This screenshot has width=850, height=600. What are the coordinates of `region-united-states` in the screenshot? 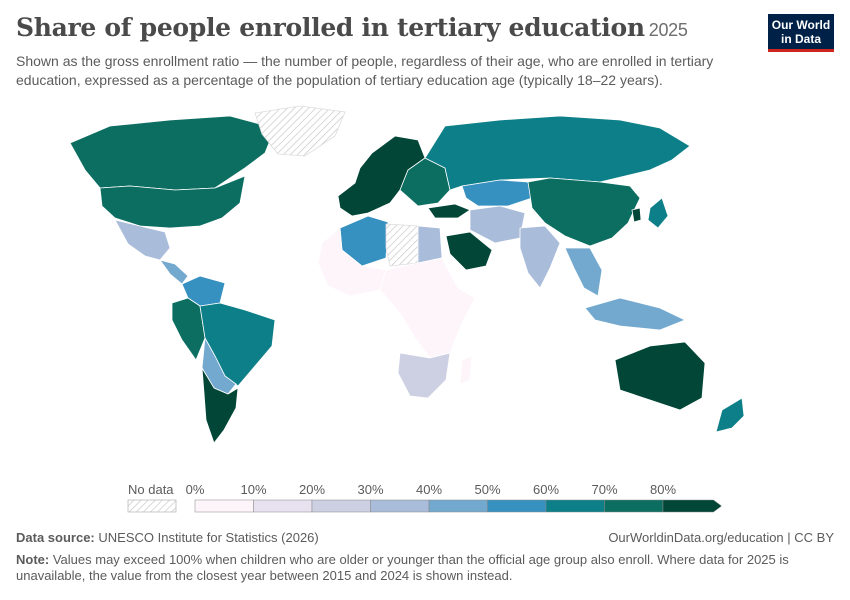 It's located at (172, 202).